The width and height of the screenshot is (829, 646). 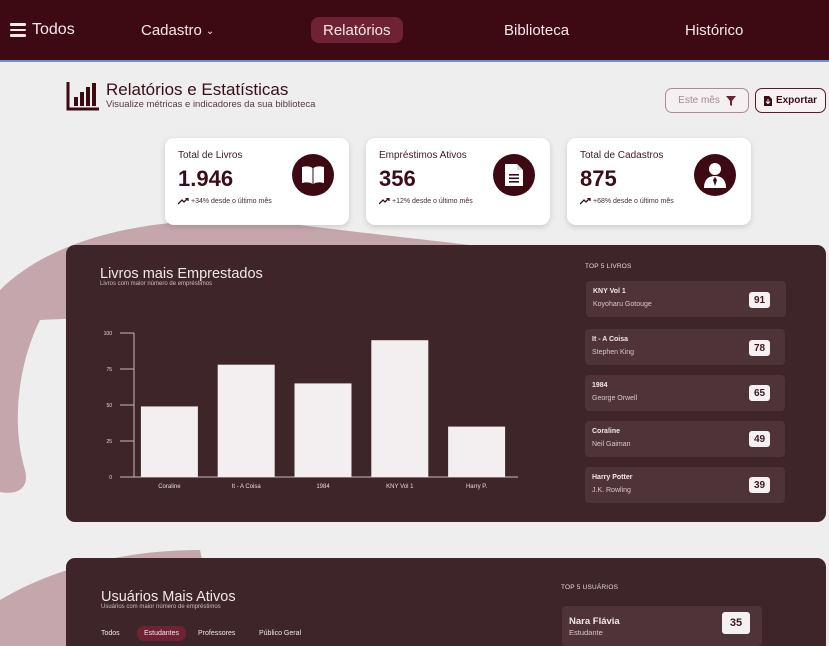 I want to click on top-book-item: 1984 George Orwell 65, so click(x=685, y=393).